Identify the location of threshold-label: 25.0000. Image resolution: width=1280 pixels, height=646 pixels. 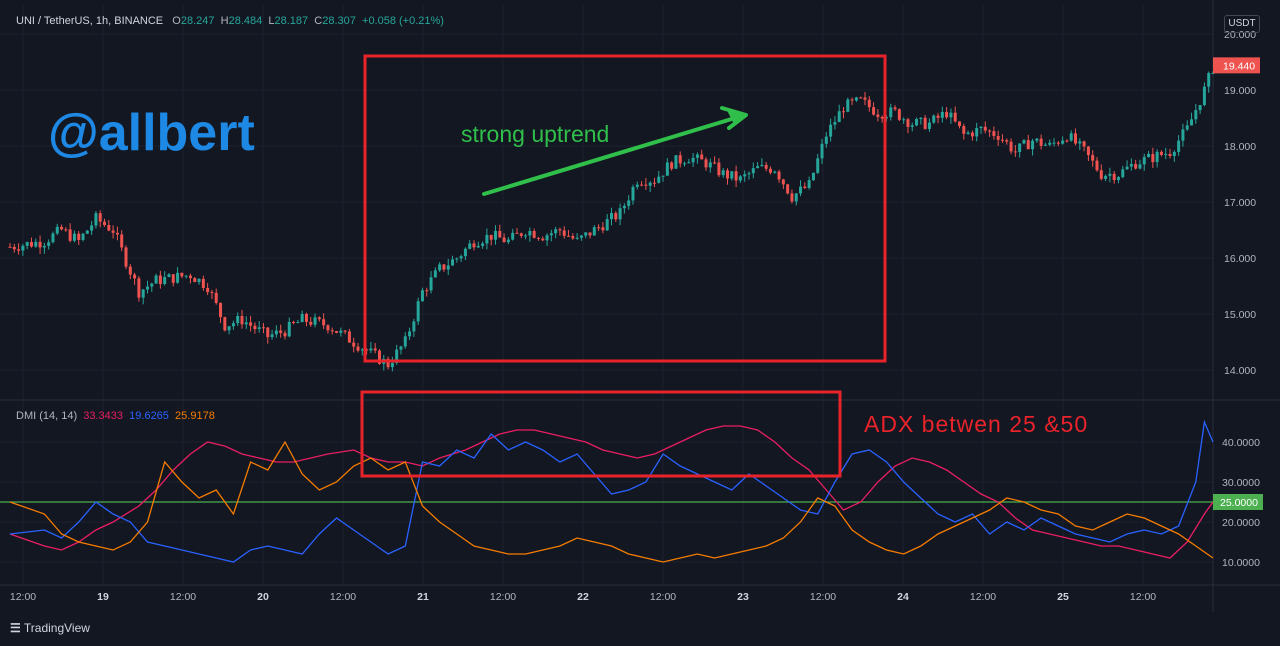
(1239, 503).